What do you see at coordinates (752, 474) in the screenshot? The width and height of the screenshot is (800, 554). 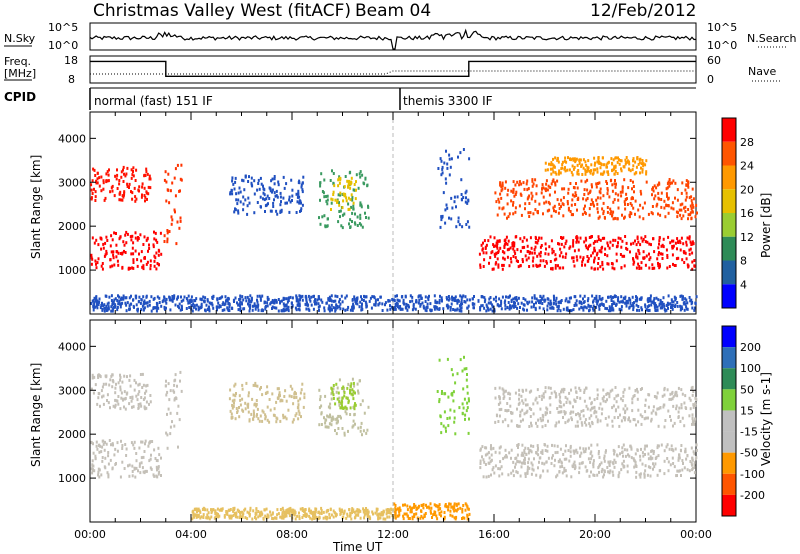 I see `colorbar-tick-label: -100` at bounding box center [752, 474].